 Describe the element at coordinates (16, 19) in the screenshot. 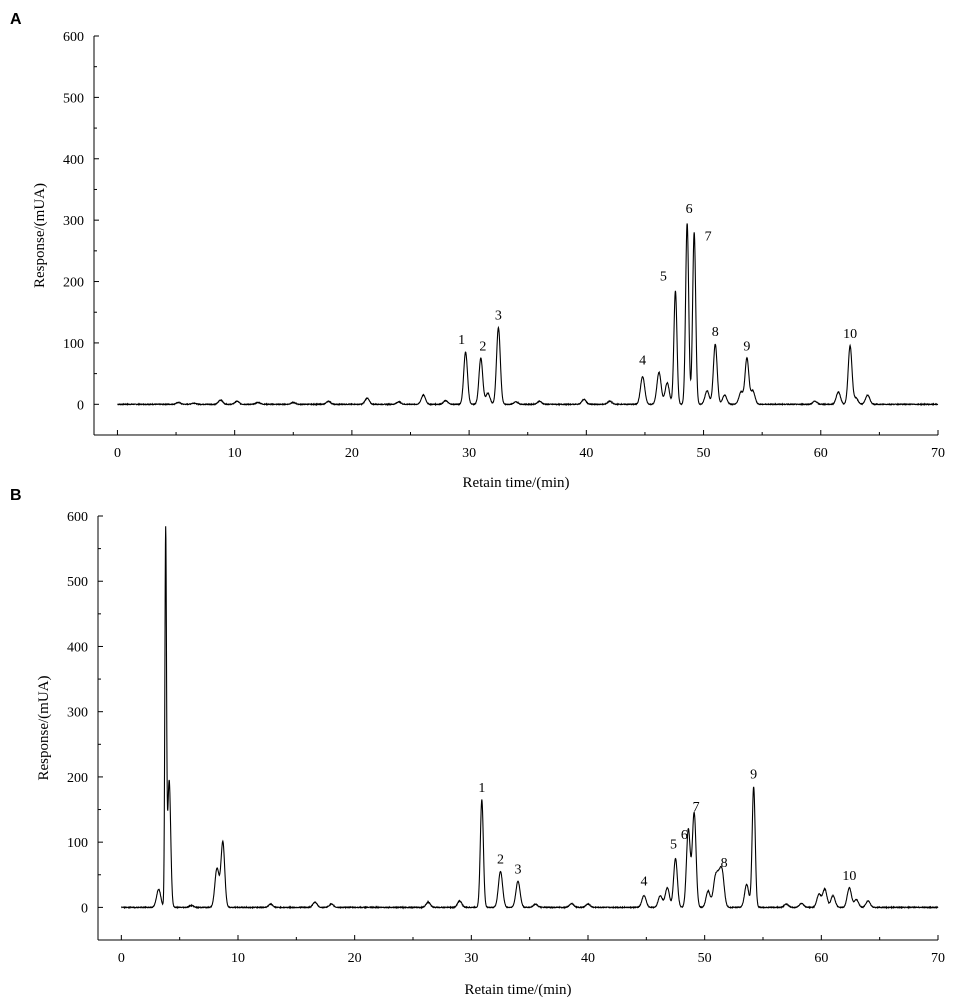

I see `panel-letter: A` at that location.